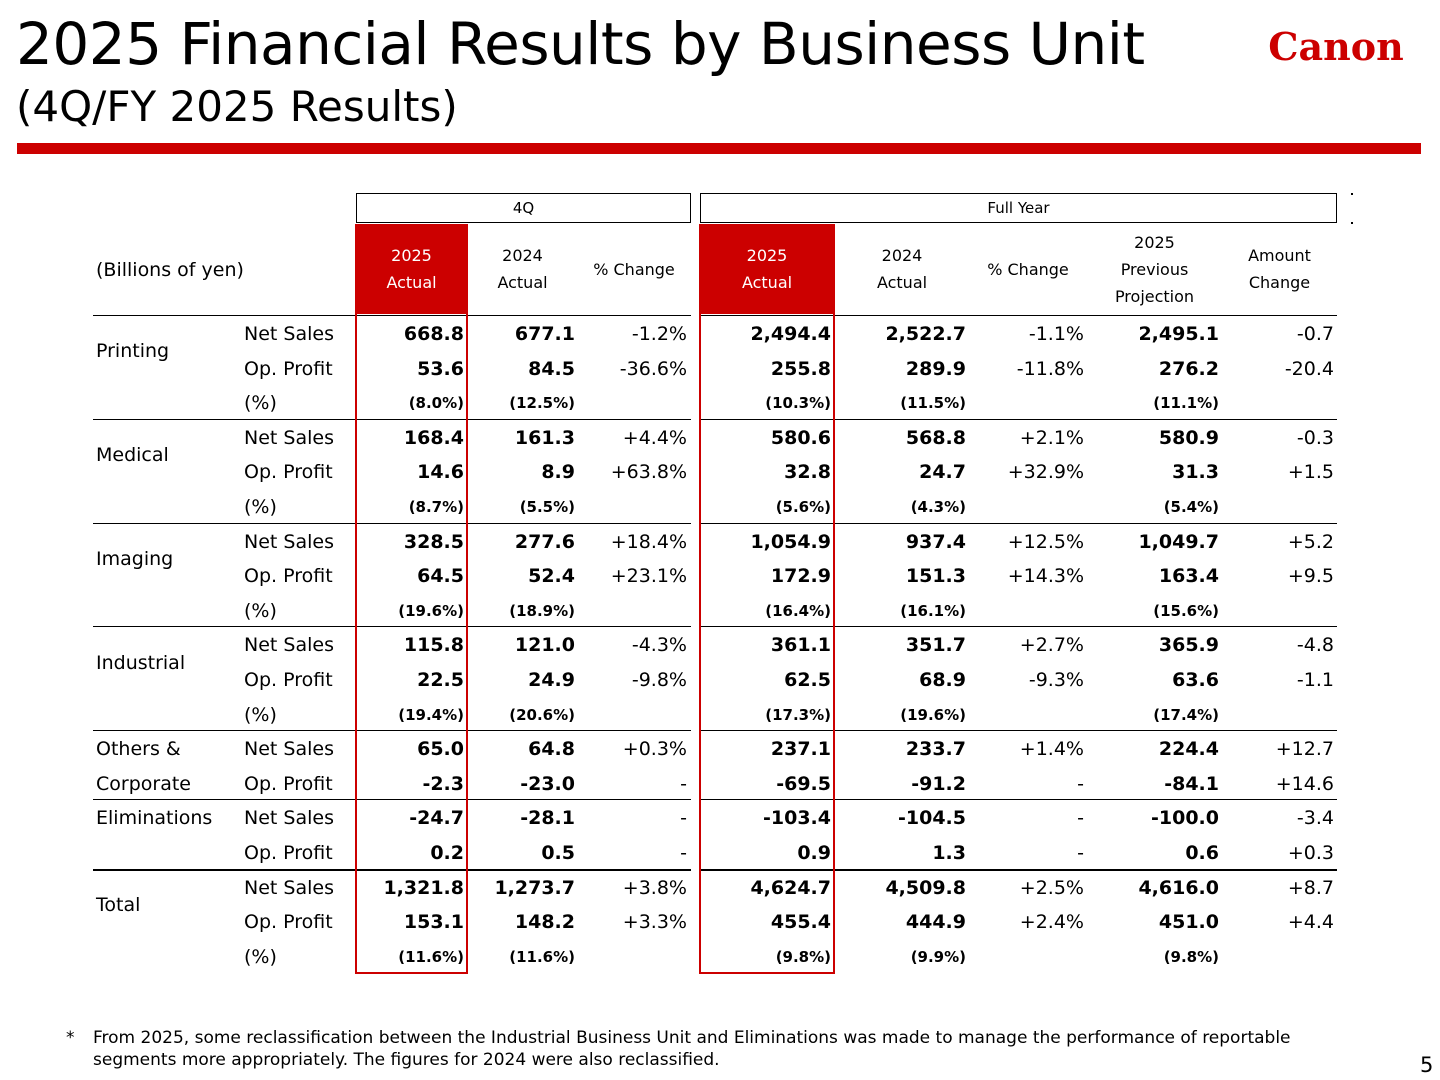 The width and height of the screenshot is (1440, 1080). Describe the element at coordinates (1195, 680) in the screenshot. I see `table-cell: 63.6` at that location.